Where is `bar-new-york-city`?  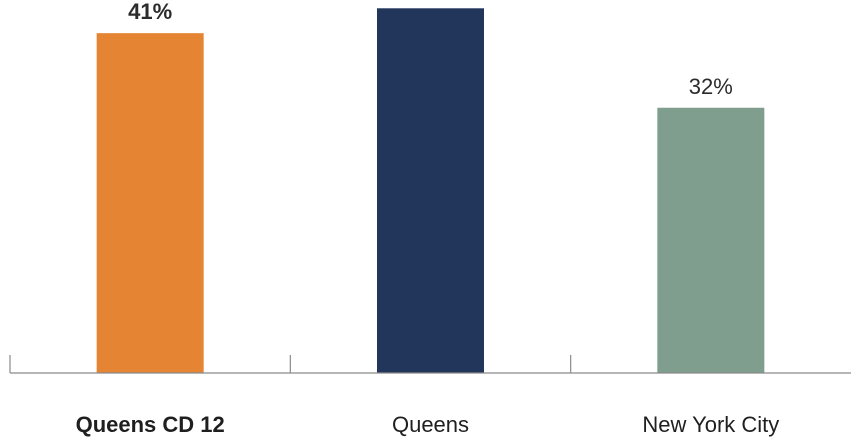 bar-new-york-city is located at coordinates (711, 240).